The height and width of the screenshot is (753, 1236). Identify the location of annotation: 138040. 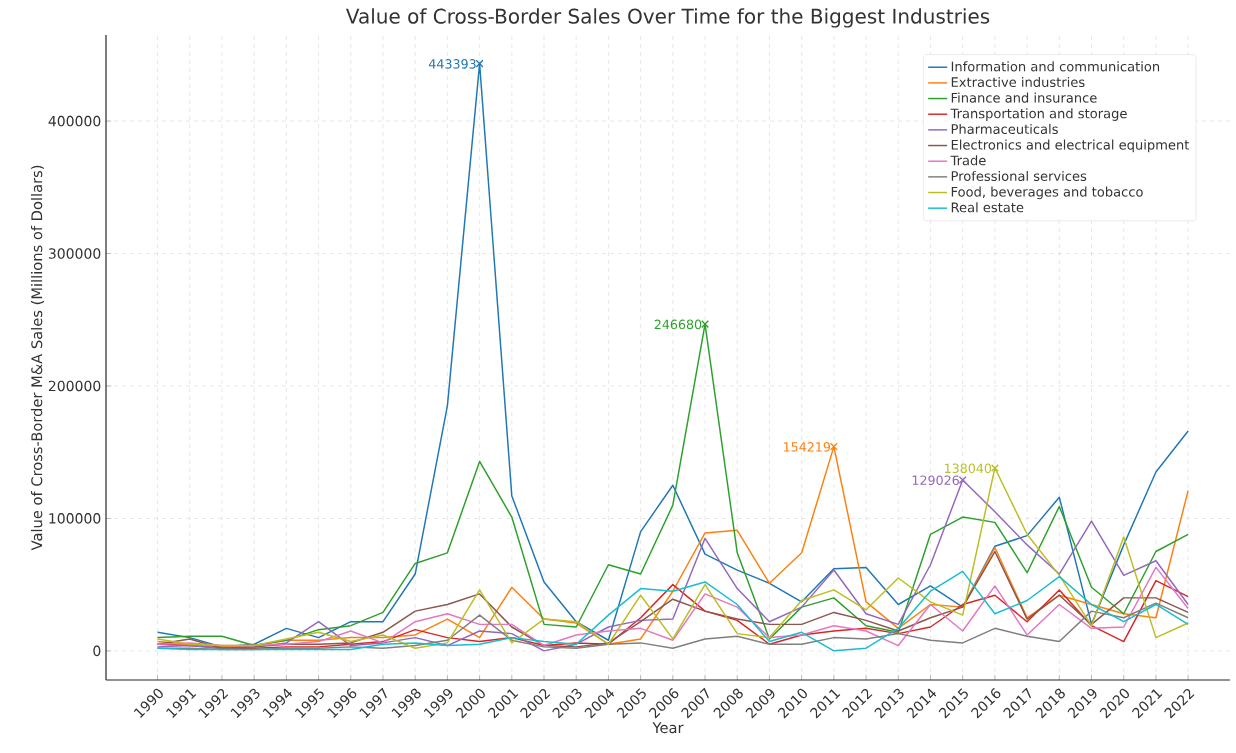
(968, 468).